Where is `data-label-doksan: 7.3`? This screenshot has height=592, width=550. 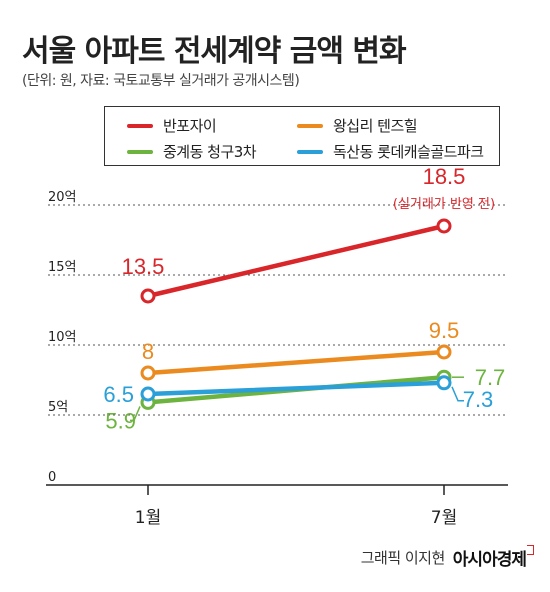
data-label-doksan: 7.3 is located at coordinates (478, 399).